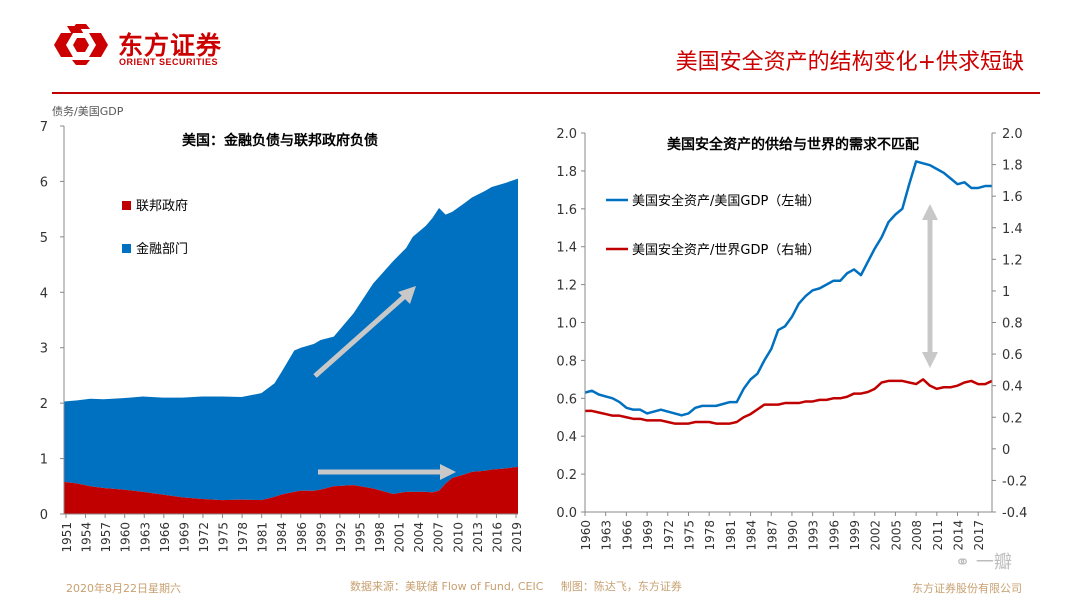 The height and width of the screenshot is (612, 1080). I want to click on left-x-tick-label: 1989, so click(321, 537).